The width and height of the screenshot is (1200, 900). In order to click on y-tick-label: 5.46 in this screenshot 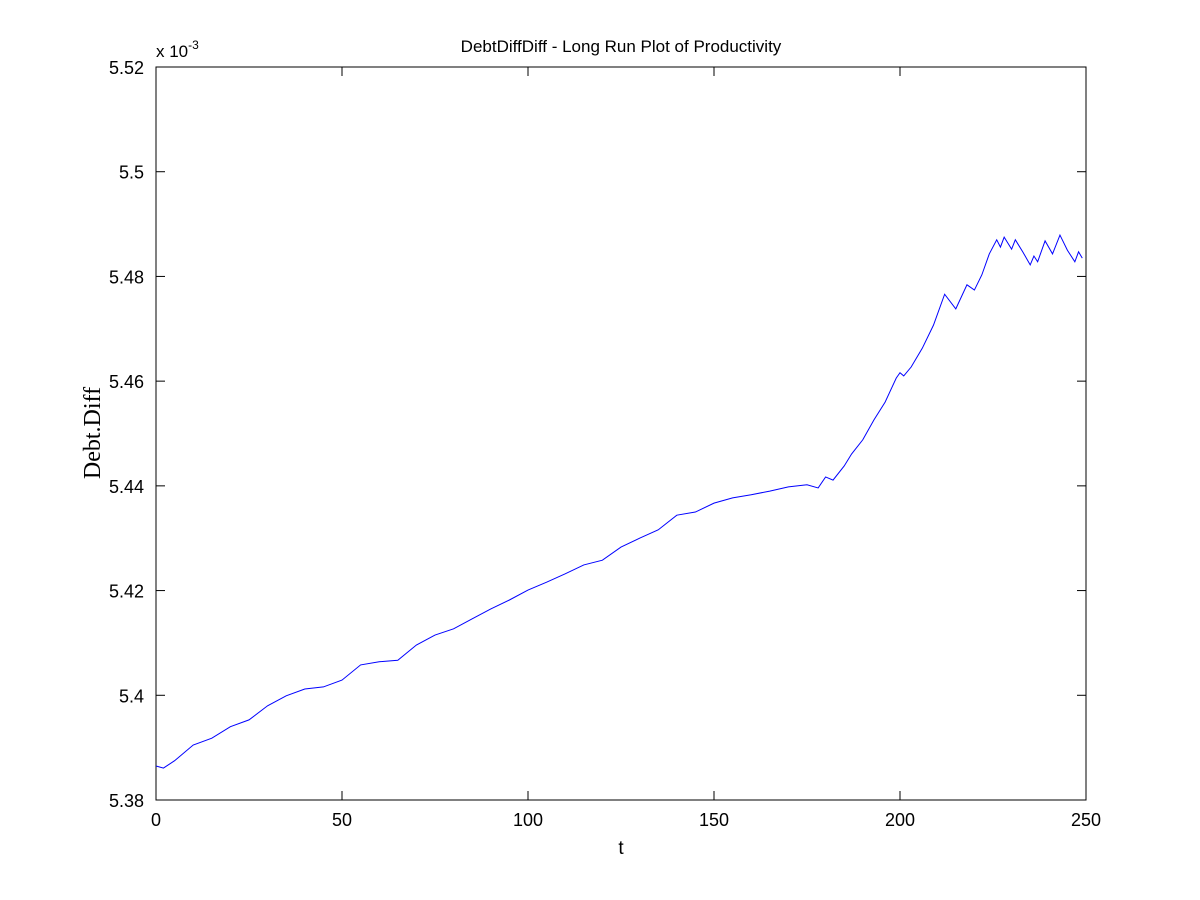, I will do `click(126, 382)`.